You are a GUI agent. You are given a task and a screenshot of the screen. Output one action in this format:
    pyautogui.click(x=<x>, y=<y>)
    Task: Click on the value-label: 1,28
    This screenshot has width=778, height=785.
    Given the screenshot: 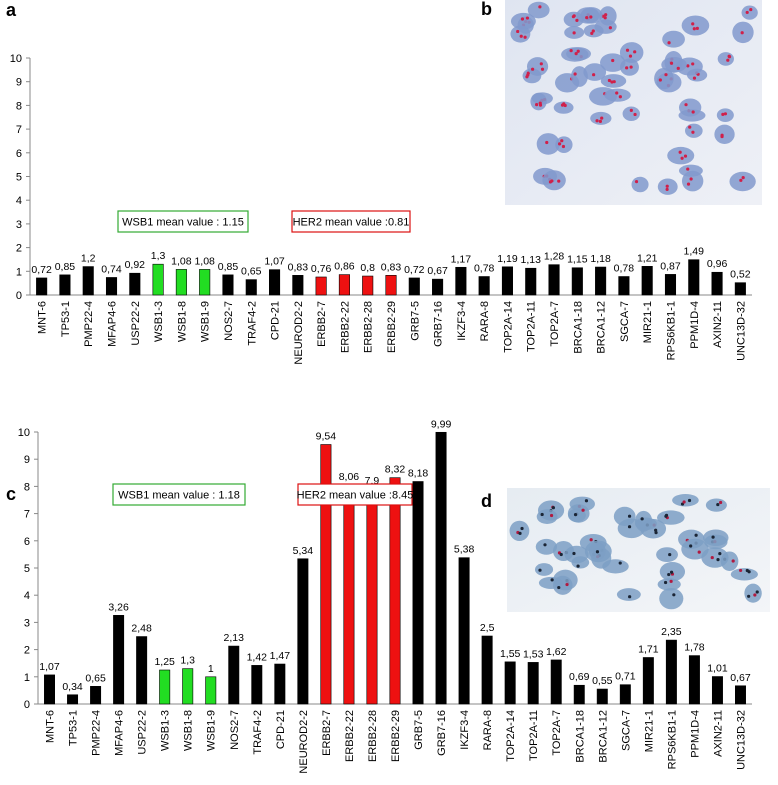 What is the action you would take?
    pyautogui.click(x=554, y=257)
    